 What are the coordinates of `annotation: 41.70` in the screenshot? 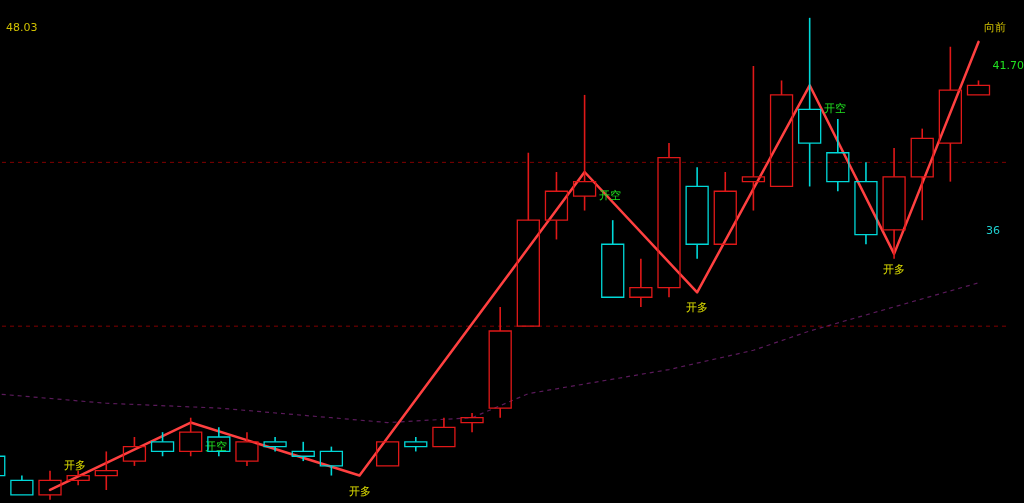 It's located at (1008, 65).